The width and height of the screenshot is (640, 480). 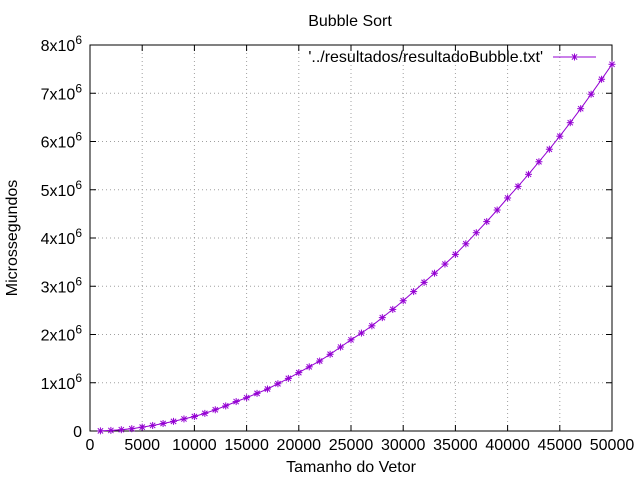 What do you see at coordinates (62, 285) in the screenshot?
I see `y-tick-label: 3x10⁶` at bounding box center [62, 285].